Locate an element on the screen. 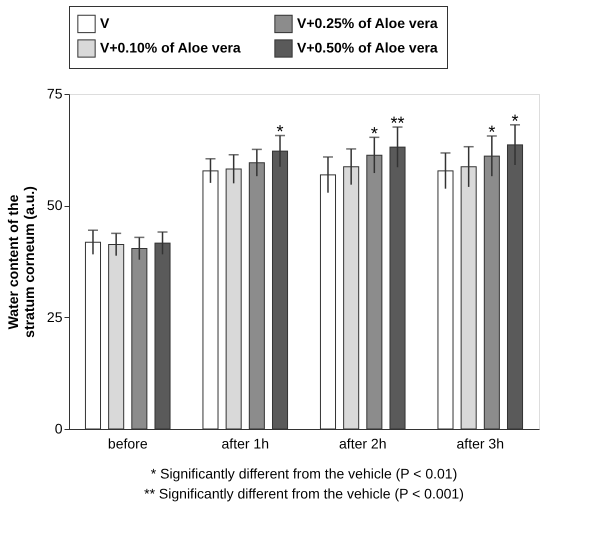 The width and height of the screenshot is (600, 542). x-tick-label: after 2h is located at coordinates (362, 444).